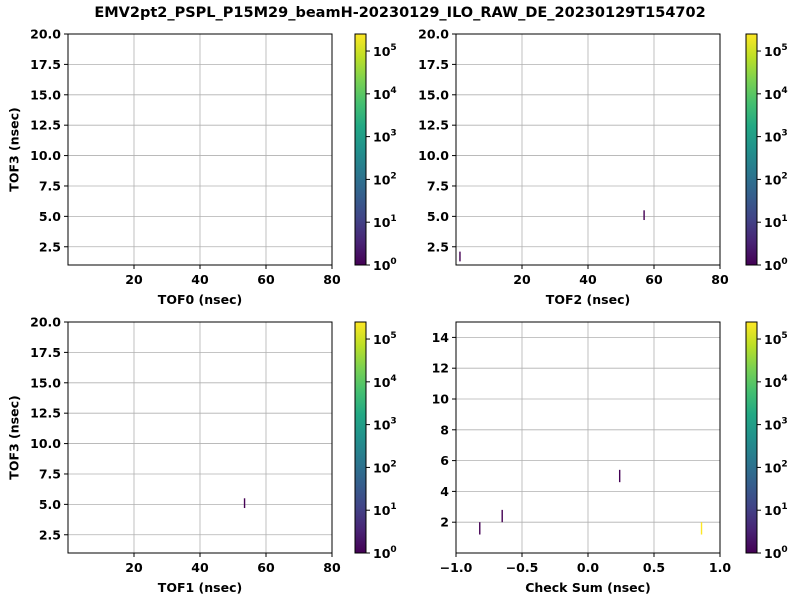 The image size is (800, 604). Describe the element at coordinates (444, 429) in the screenshot. I see `y-tick-label: 8` at that location.